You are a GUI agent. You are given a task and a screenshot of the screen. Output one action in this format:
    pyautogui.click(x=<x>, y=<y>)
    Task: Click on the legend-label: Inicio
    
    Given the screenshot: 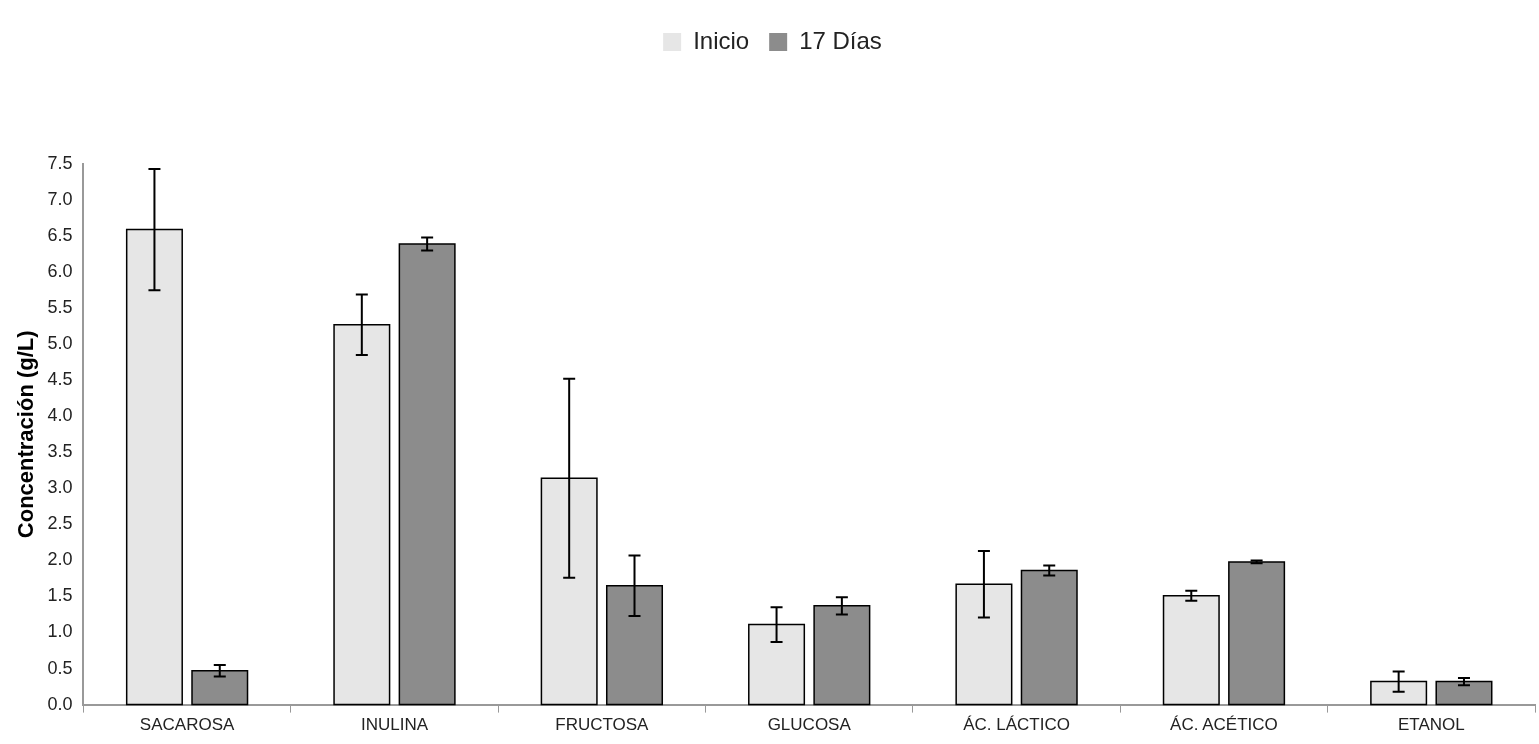 What is the action you would take?
    pyautogui.click(x=721, y=40)
    